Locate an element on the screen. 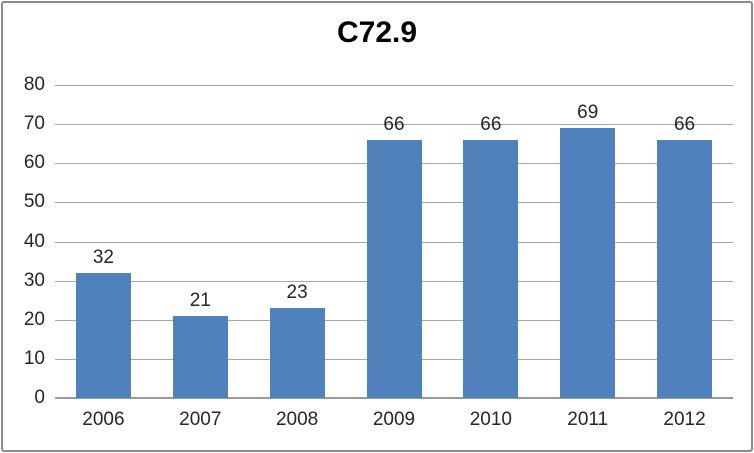 This screenshot has width=754, height=453. x-tick-2007: 2007 is located at coordinates (200, 419).